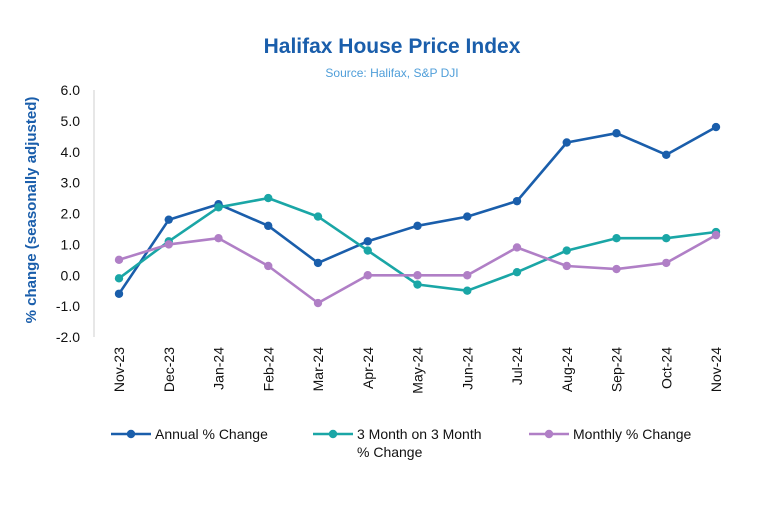 The height and width of the screenshot is (510, 769). What do you see at coordinates (419, 434) in the screenshot?
I see `legend-label-1: 3 Month on 3 Month` at bounding box center [419, 434].